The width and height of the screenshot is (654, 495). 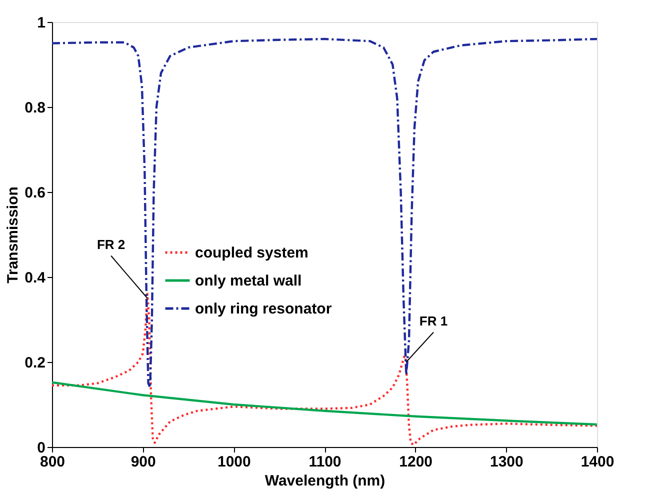 What do you see at coordinates (13, 235) in the screenshot?
I see `y-axis-title: Transmission` at bounding box center [13, 235].